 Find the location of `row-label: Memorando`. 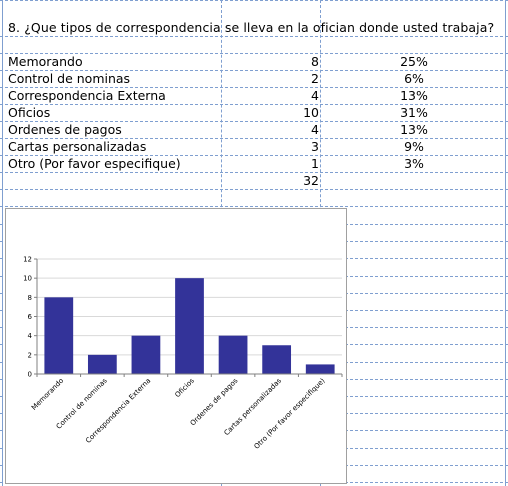

row-label: Memorando is located at coordinates (45, 61).